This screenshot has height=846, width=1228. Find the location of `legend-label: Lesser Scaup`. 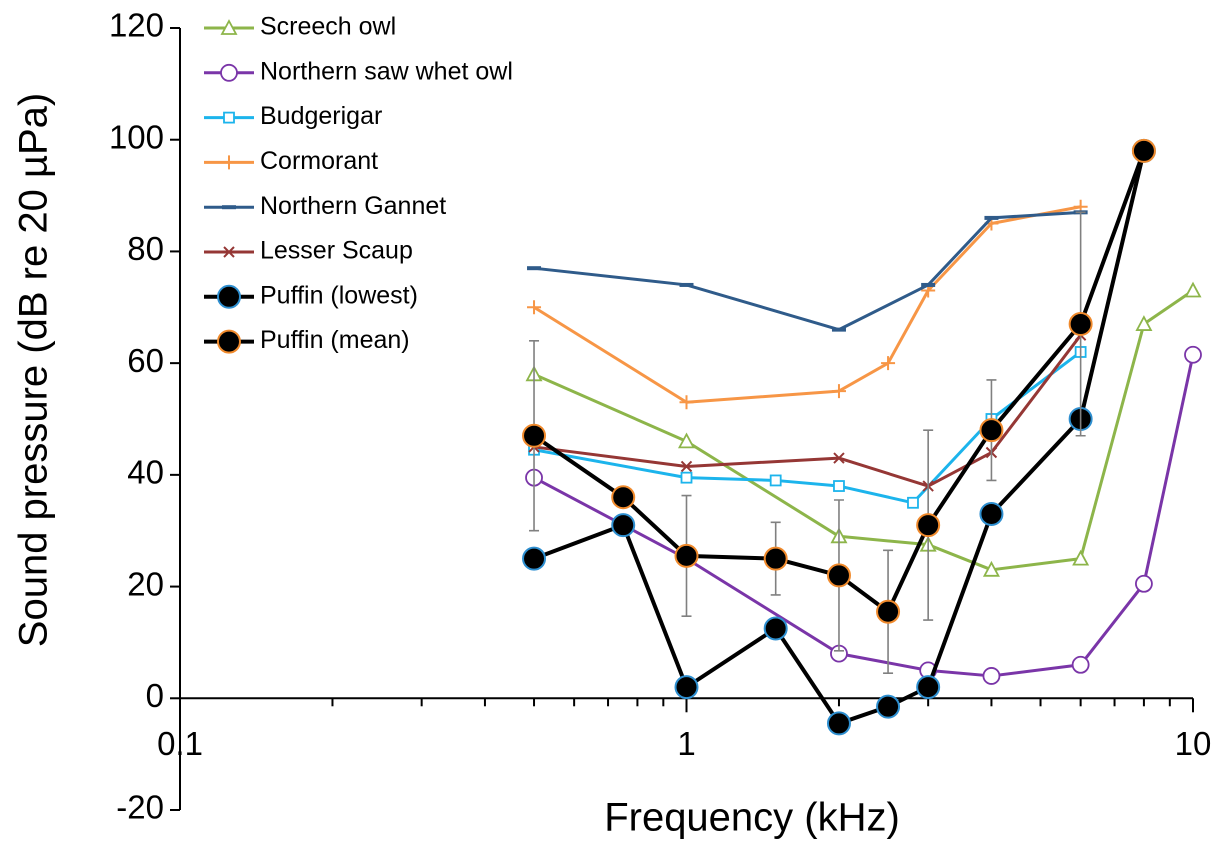

legend-label: Lesser Scaup is located at coordinates (336, 251).